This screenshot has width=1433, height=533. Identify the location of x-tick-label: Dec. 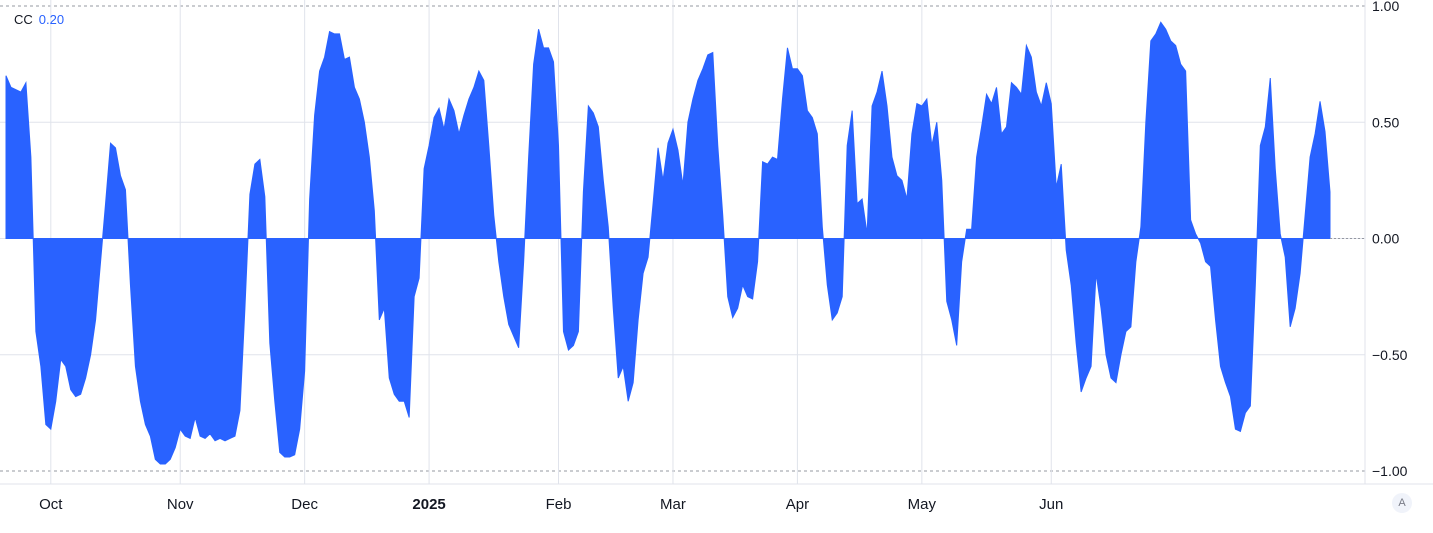
(304, 504).